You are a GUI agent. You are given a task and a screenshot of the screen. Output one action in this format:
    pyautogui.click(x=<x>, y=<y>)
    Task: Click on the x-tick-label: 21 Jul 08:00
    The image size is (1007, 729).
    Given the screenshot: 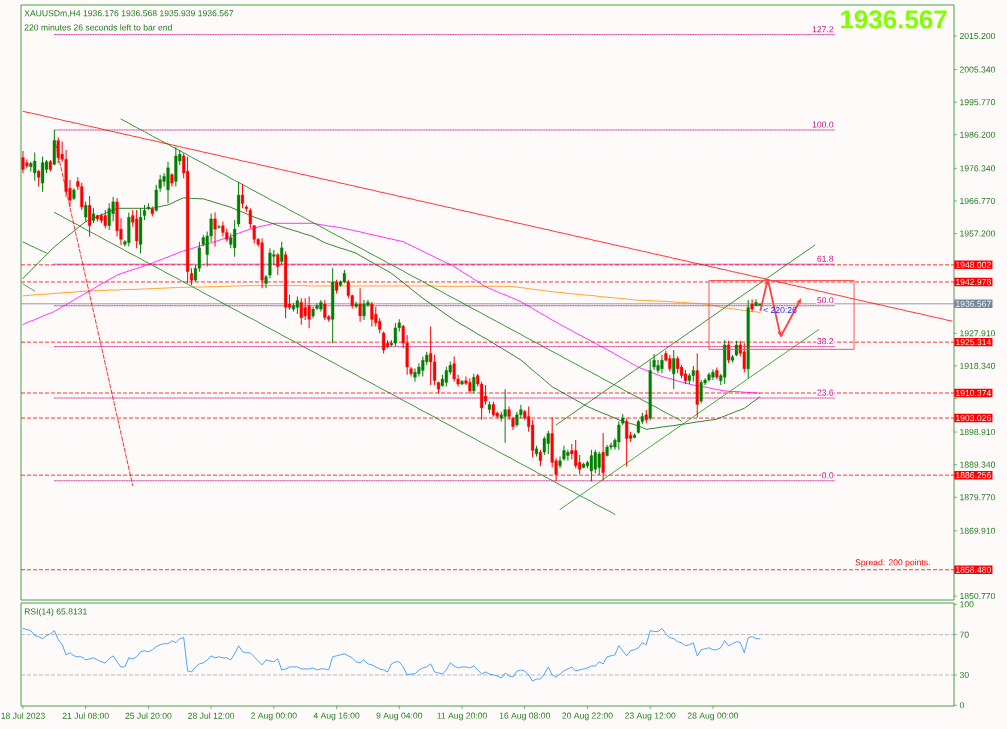 What is the action you would take?
    pyautogui.click(x=85, y=715)
    